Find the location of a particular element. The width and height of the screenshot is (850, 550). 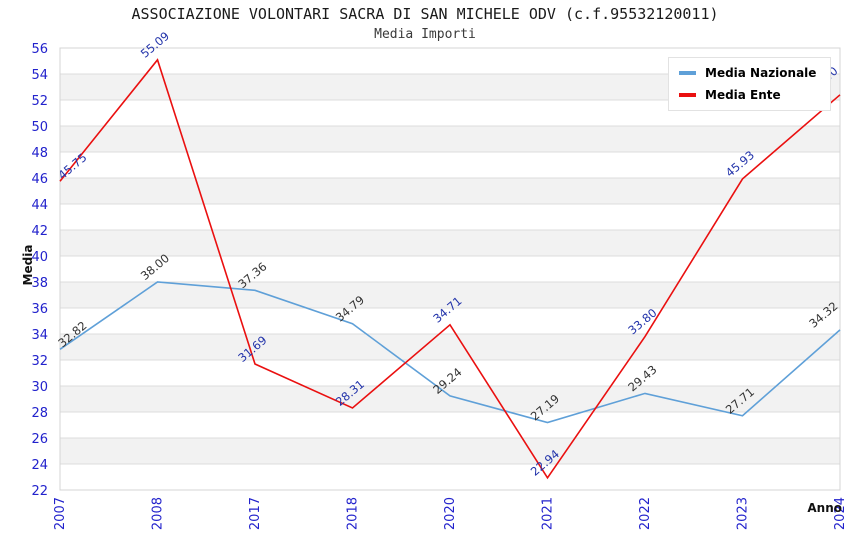

y-tick-label: 22 is located at coordinates (39, 491).